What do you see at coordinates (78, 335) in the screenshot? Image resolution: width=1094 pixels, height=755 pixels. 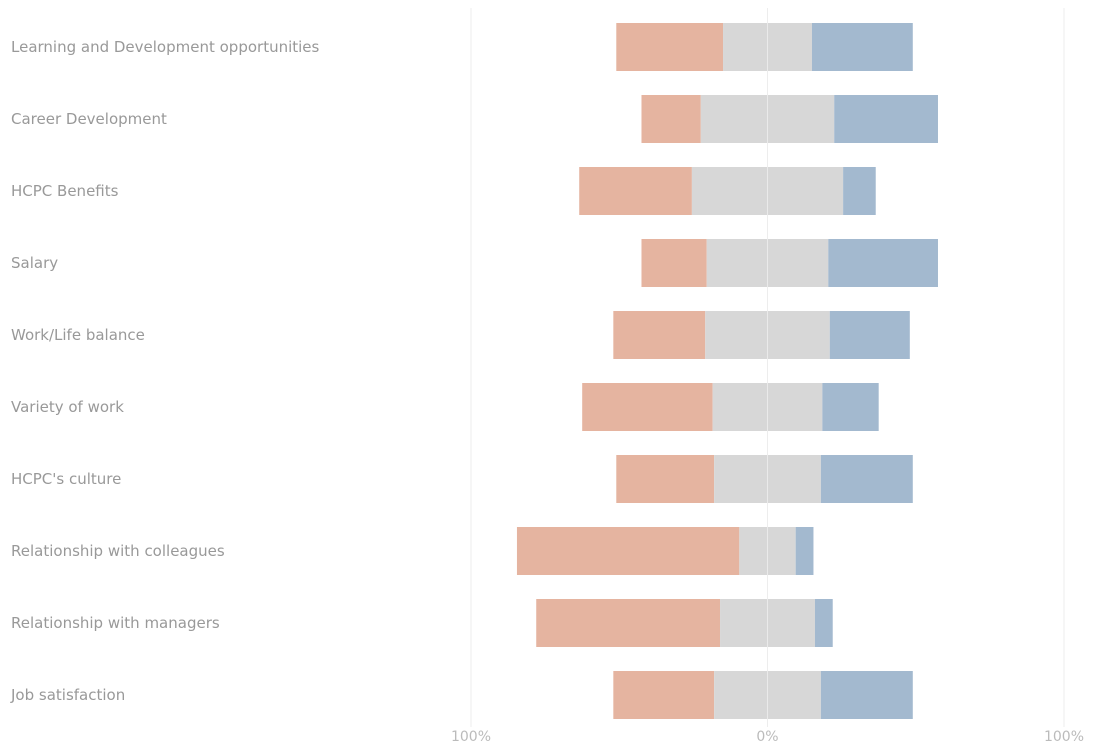 I see `category-label: Work/Life balance` at bounding box center [78, 335].